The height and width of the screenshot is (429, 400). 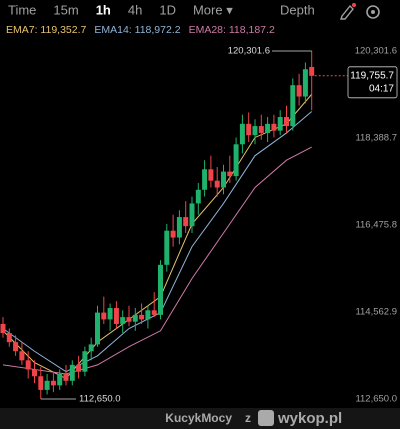 What do you see at coordinates (248, 418) in the screenshot?
I see `footer-joiner: z` at bounding box center [248, 418].